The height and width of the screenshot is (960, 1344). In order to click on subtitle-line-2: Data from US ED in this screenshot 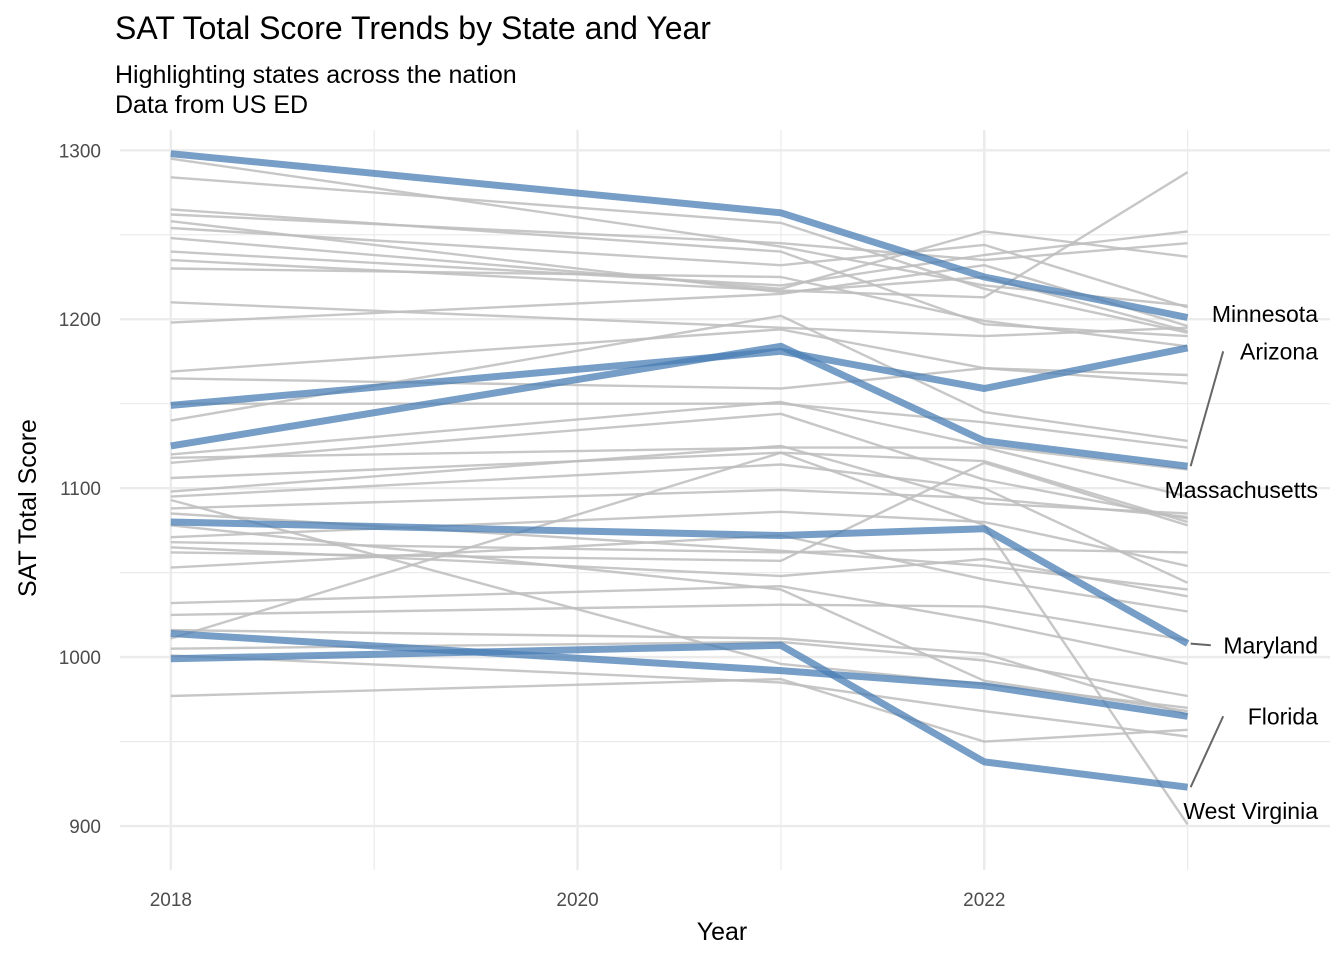, I will do `click(212, 105)`.